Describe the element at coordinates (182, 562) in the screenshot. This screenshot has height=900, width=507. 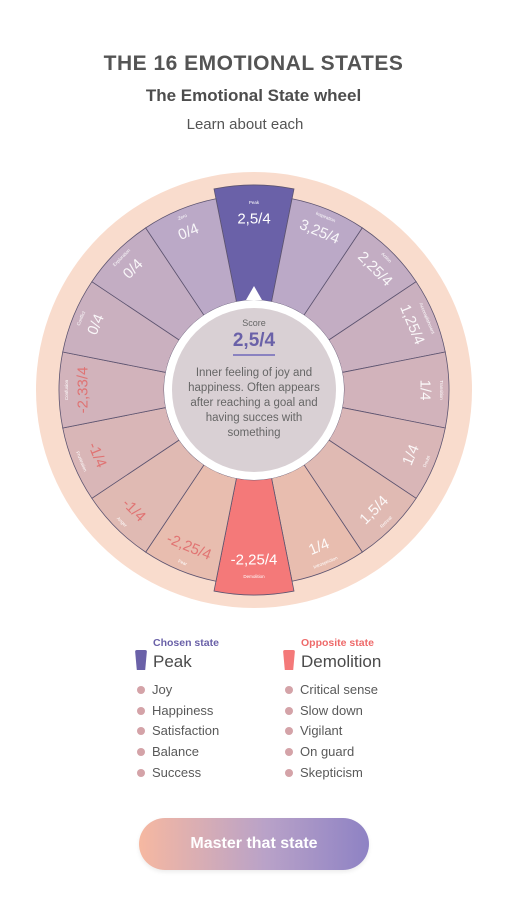
I see `segment-name: Fear` at that location.